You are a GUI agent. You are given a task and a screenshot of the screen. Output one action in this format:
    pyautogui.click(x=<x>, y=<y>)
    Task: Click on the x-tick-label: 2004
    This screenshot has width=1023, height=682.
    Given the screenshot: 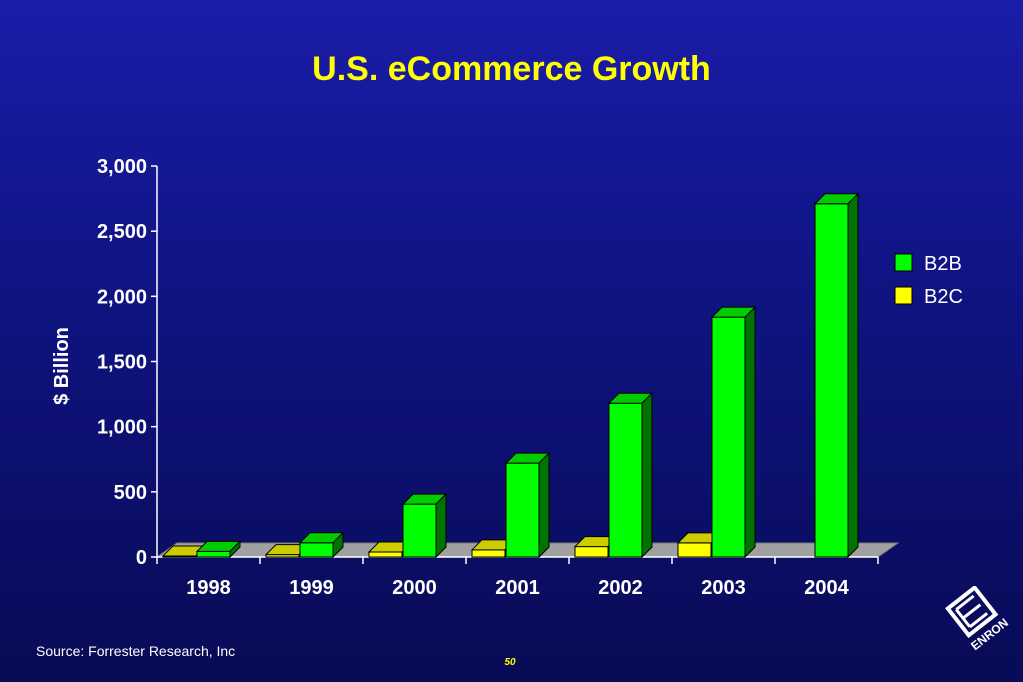 What is the action you would take?
    pyautogui.click(x=826, y=588)
    